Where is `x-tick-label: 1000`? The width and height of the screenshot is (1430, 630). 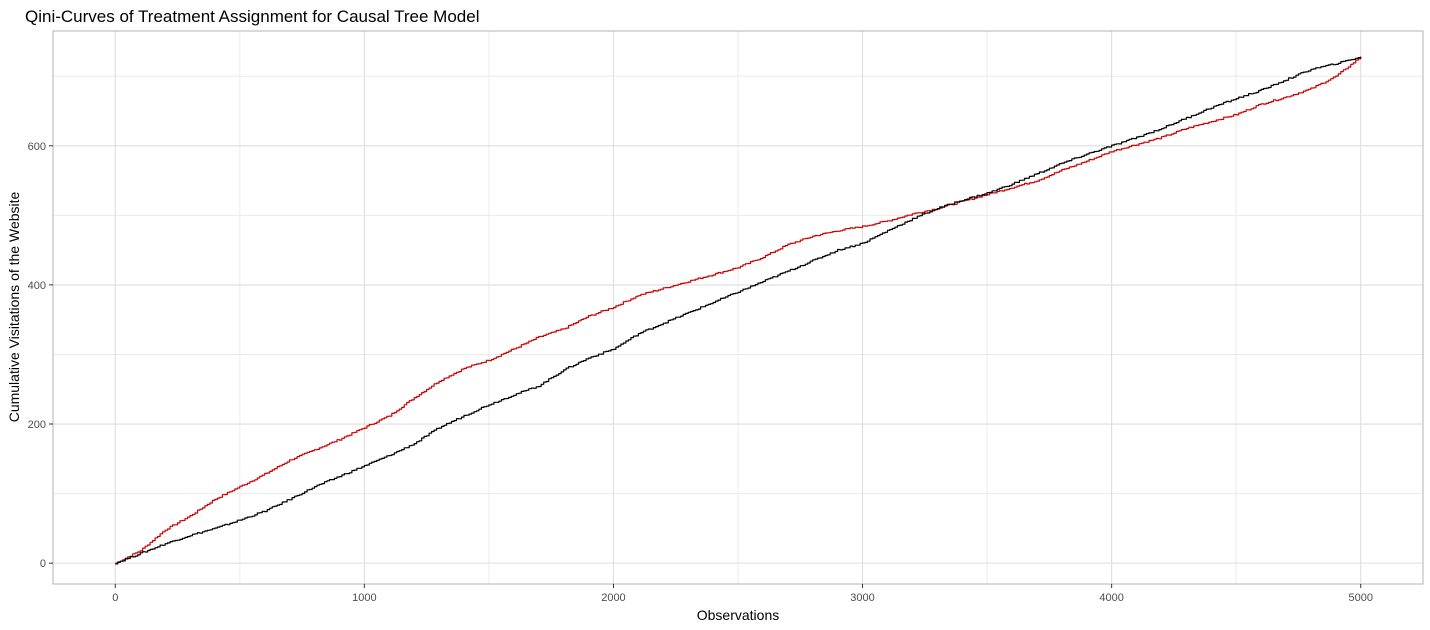 x-tick-label: 1000 is located at coordinates (364, 598).